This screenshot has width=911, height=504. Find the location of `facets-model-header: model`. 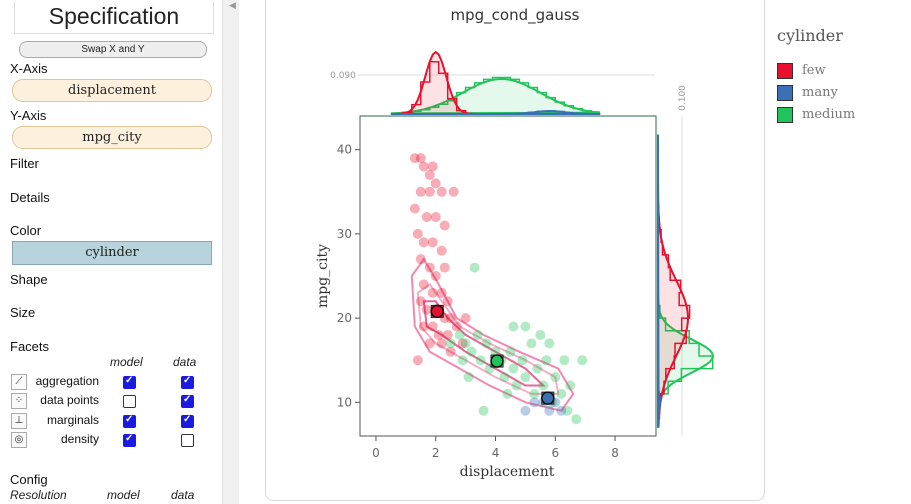

facets-model-header: model is located at coordinates (126, 362).